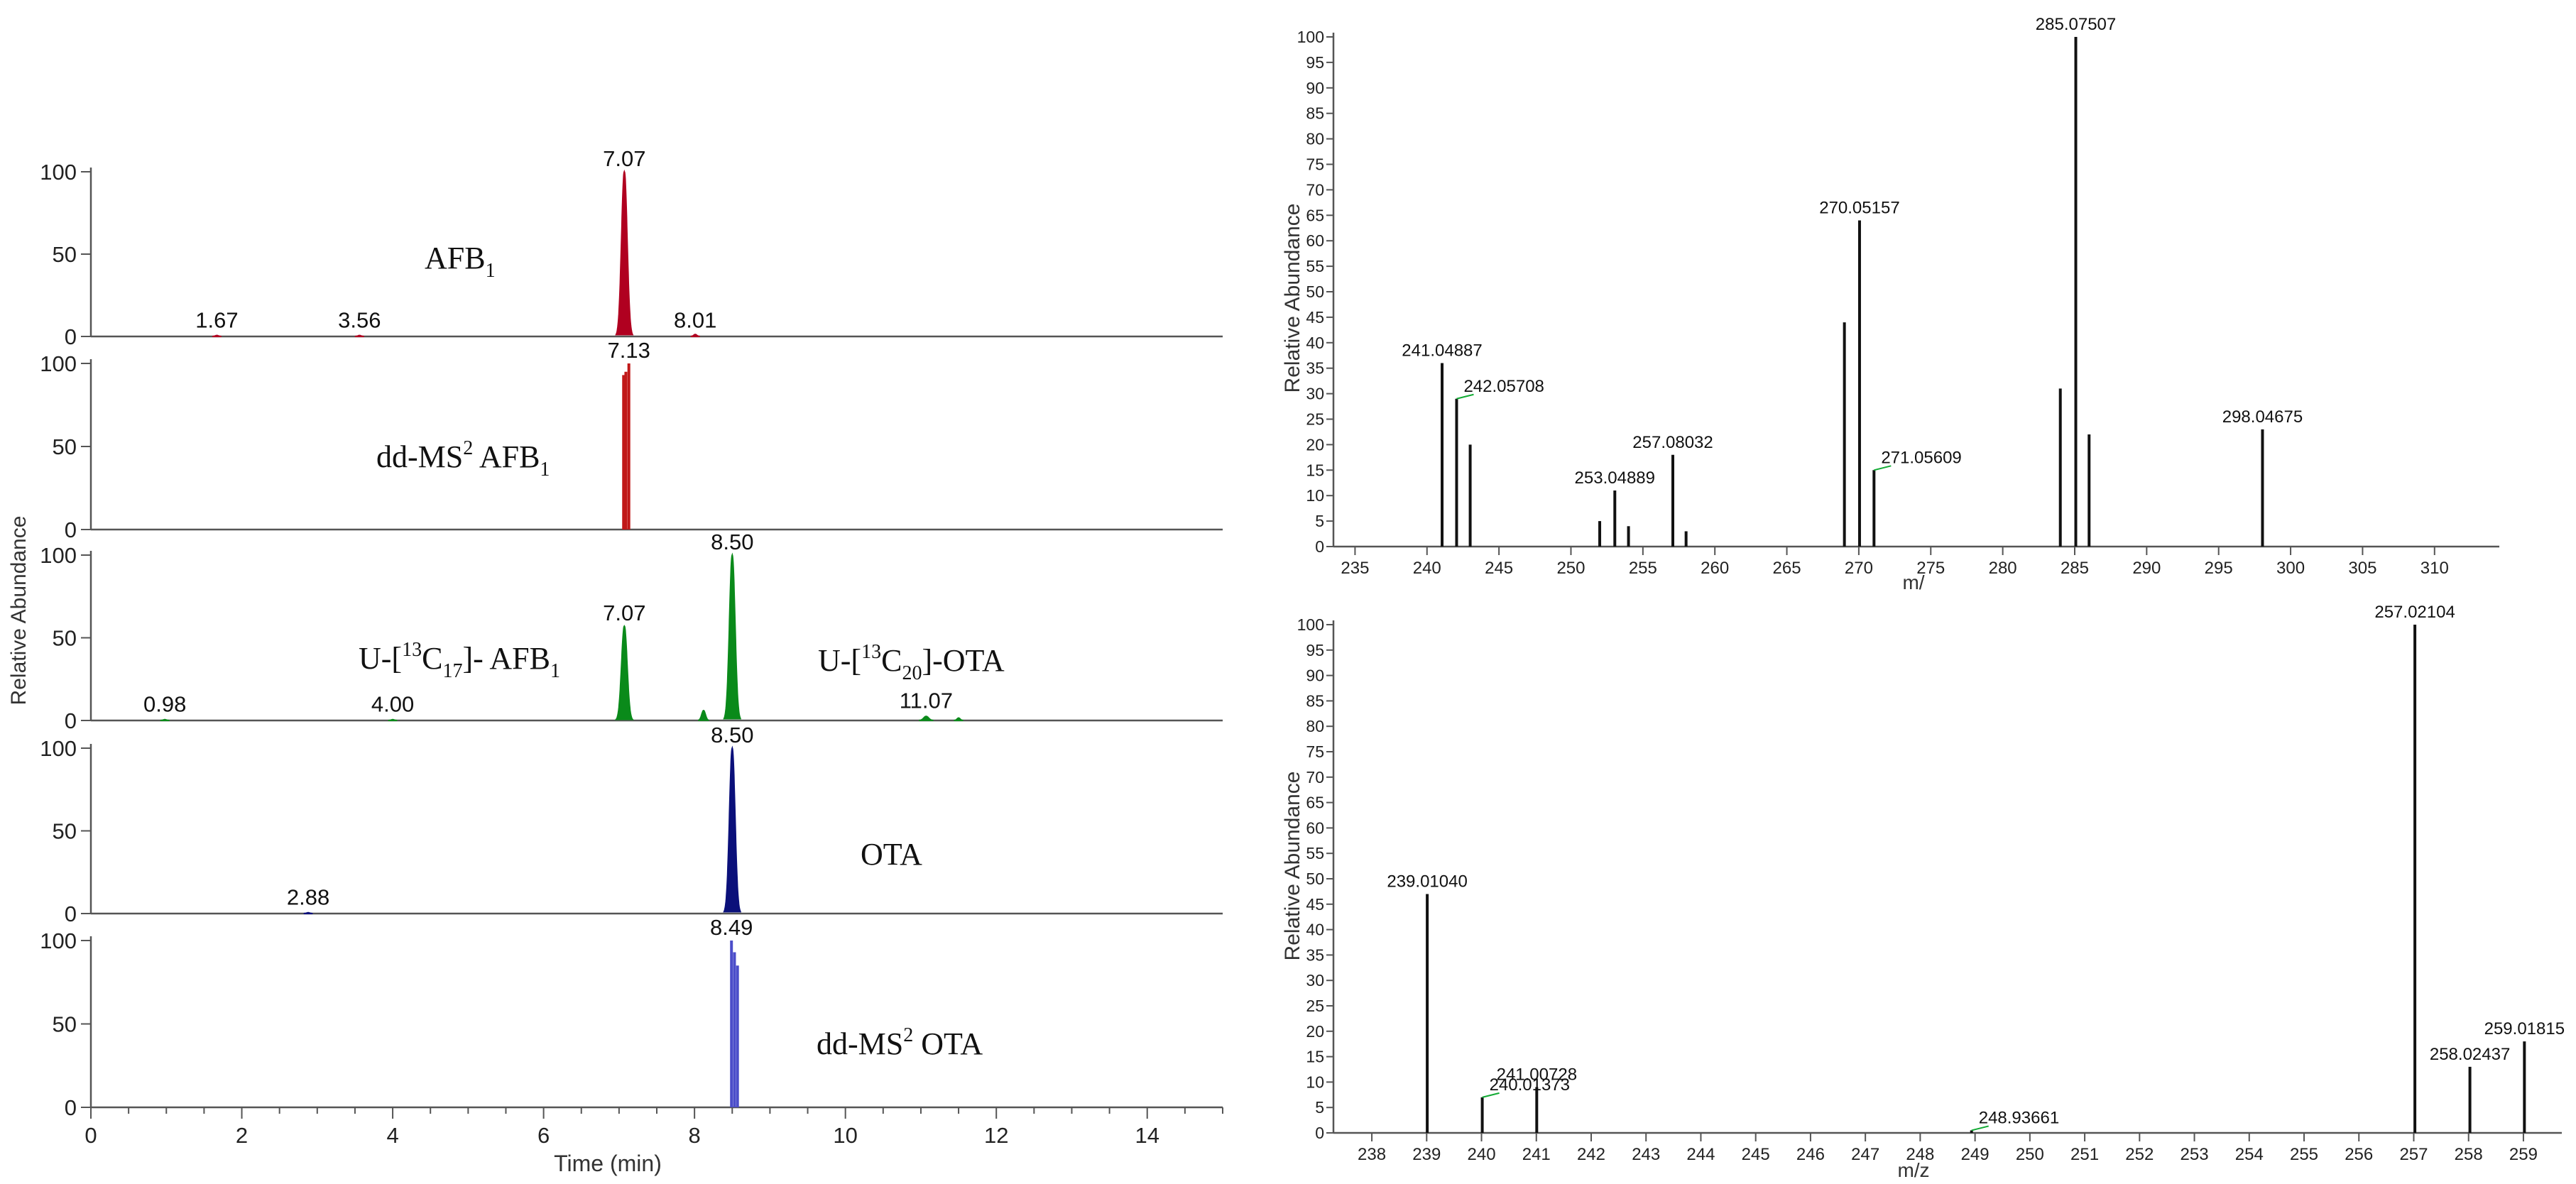  What do you see at coordinates (1315, 266) in the screenshot?
I see `y-tick-label: 55` at bounding box center [1315, 266].